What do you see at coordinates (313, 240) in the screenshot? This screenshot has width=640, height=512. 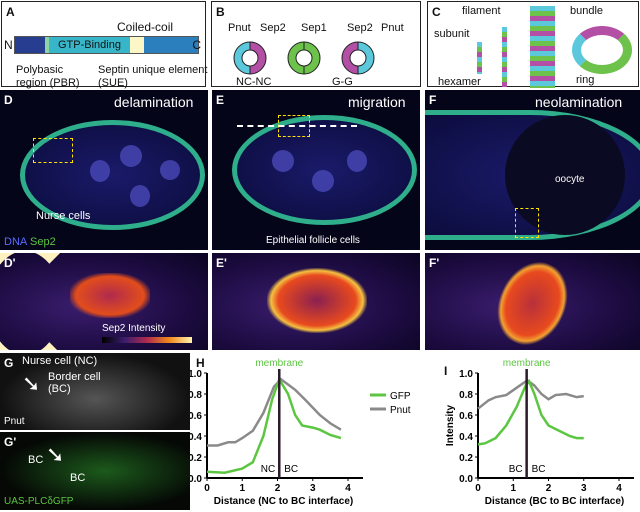 I see `follicle-cells-label: Epithelial follicle cells` at bounding box center [313, 240].